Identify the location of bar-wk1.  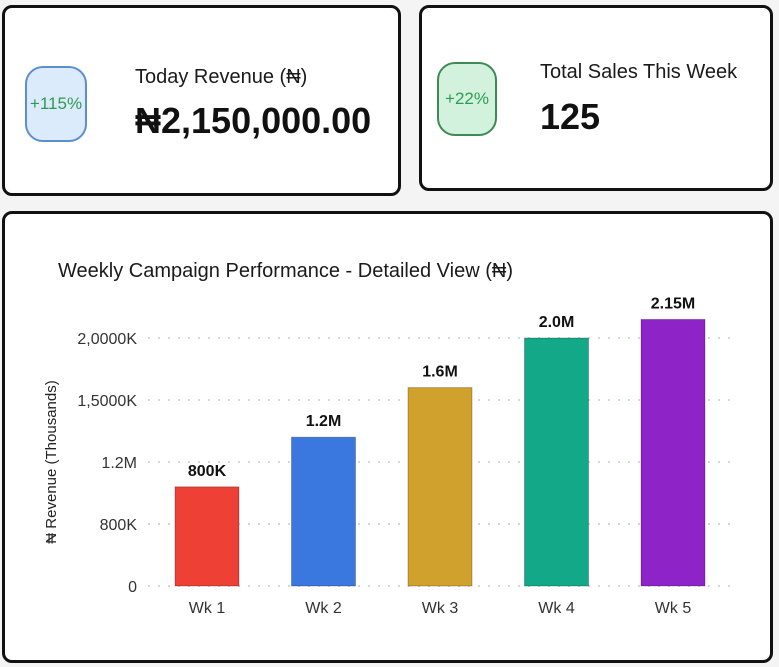
(207, 536).